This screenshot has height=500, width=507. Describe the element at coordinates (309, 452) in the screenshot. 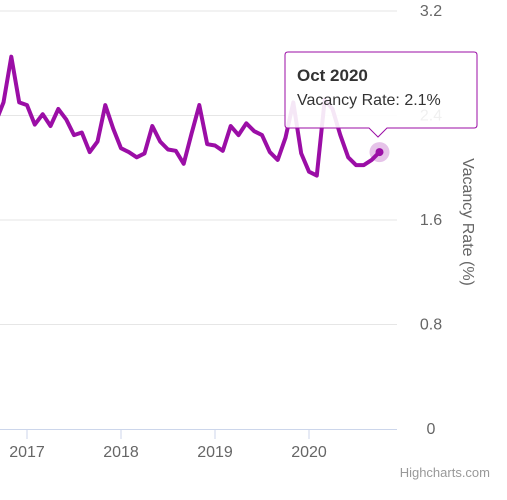

I see `x-tick-label: 2020` at that location.